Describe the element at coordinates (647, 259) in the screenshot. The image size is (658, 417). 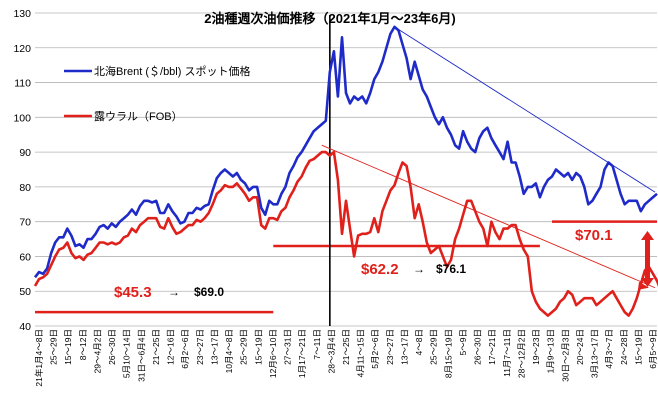
I see `double-arrow-icon` at that location.